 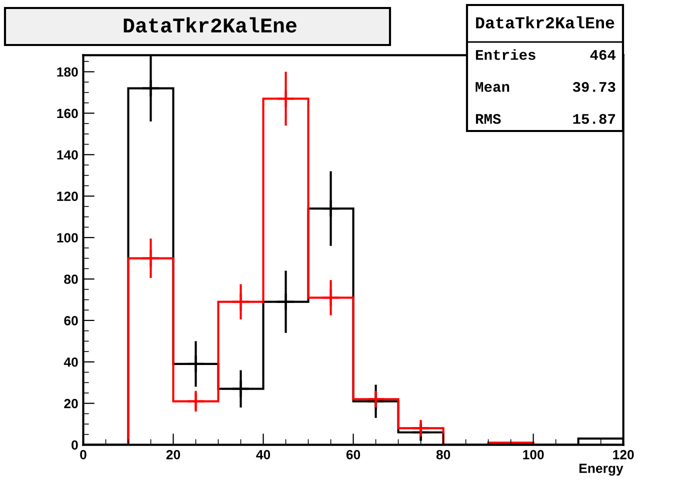 I want to click on annotation: 464, so click(x=603, y=55).